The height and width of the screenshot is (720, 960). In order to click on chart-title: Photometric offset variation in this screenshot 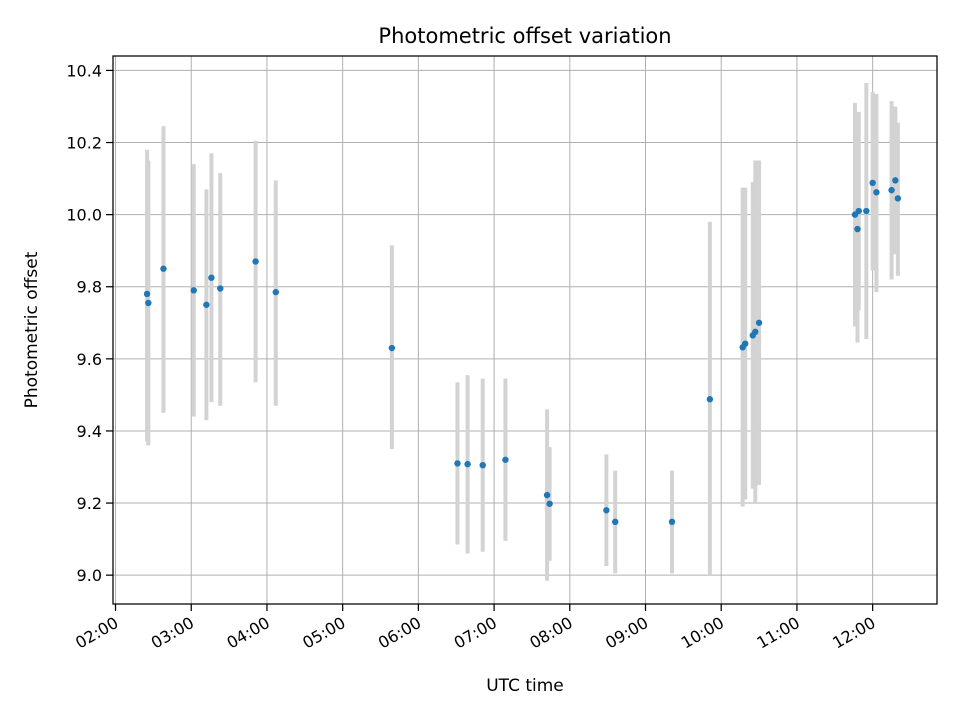, I will do `click(524, 36)`.